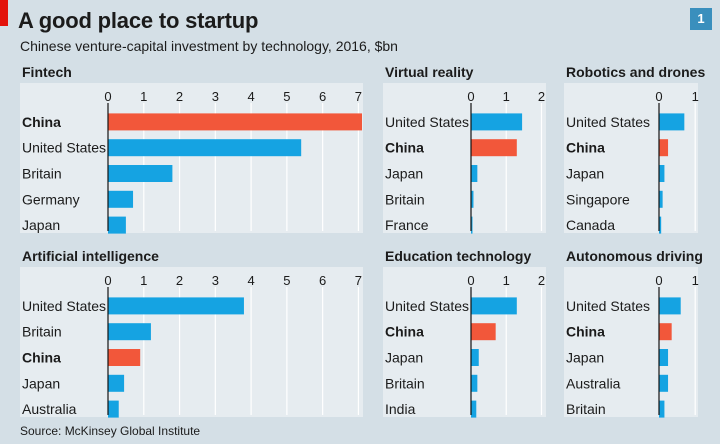  What do you see at coordinates (400, 409) in the screenshot?
I see `category-label: India` at bounding box center [400, 409].